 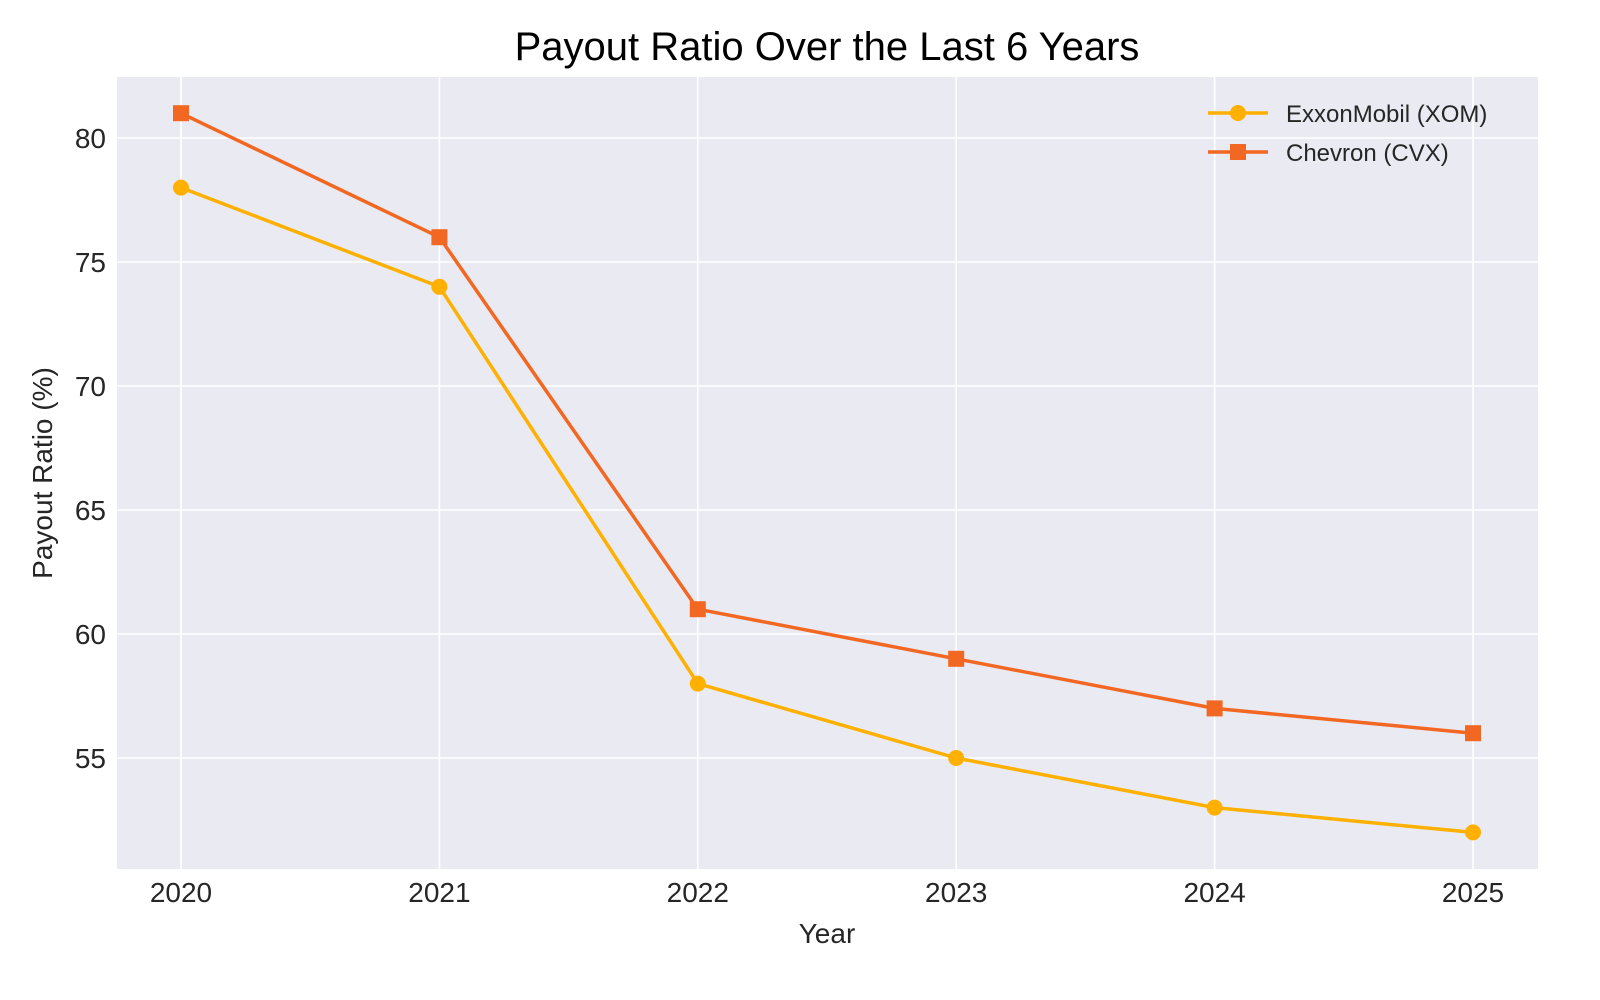 What do you see at coordinates (439, 892) in the screenshot?
I see `x-tick-label: 2021` at bounding box center [439, 892].